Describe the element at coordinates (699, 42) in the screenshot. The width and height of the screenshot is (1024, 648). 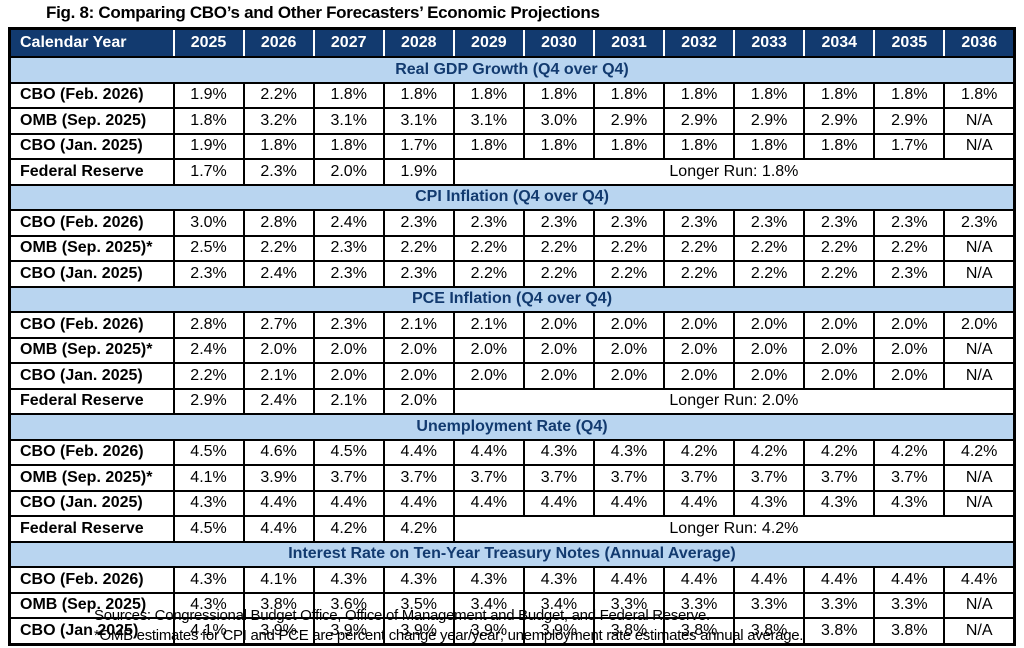
I see `year-header-cell: 2032` at that location.